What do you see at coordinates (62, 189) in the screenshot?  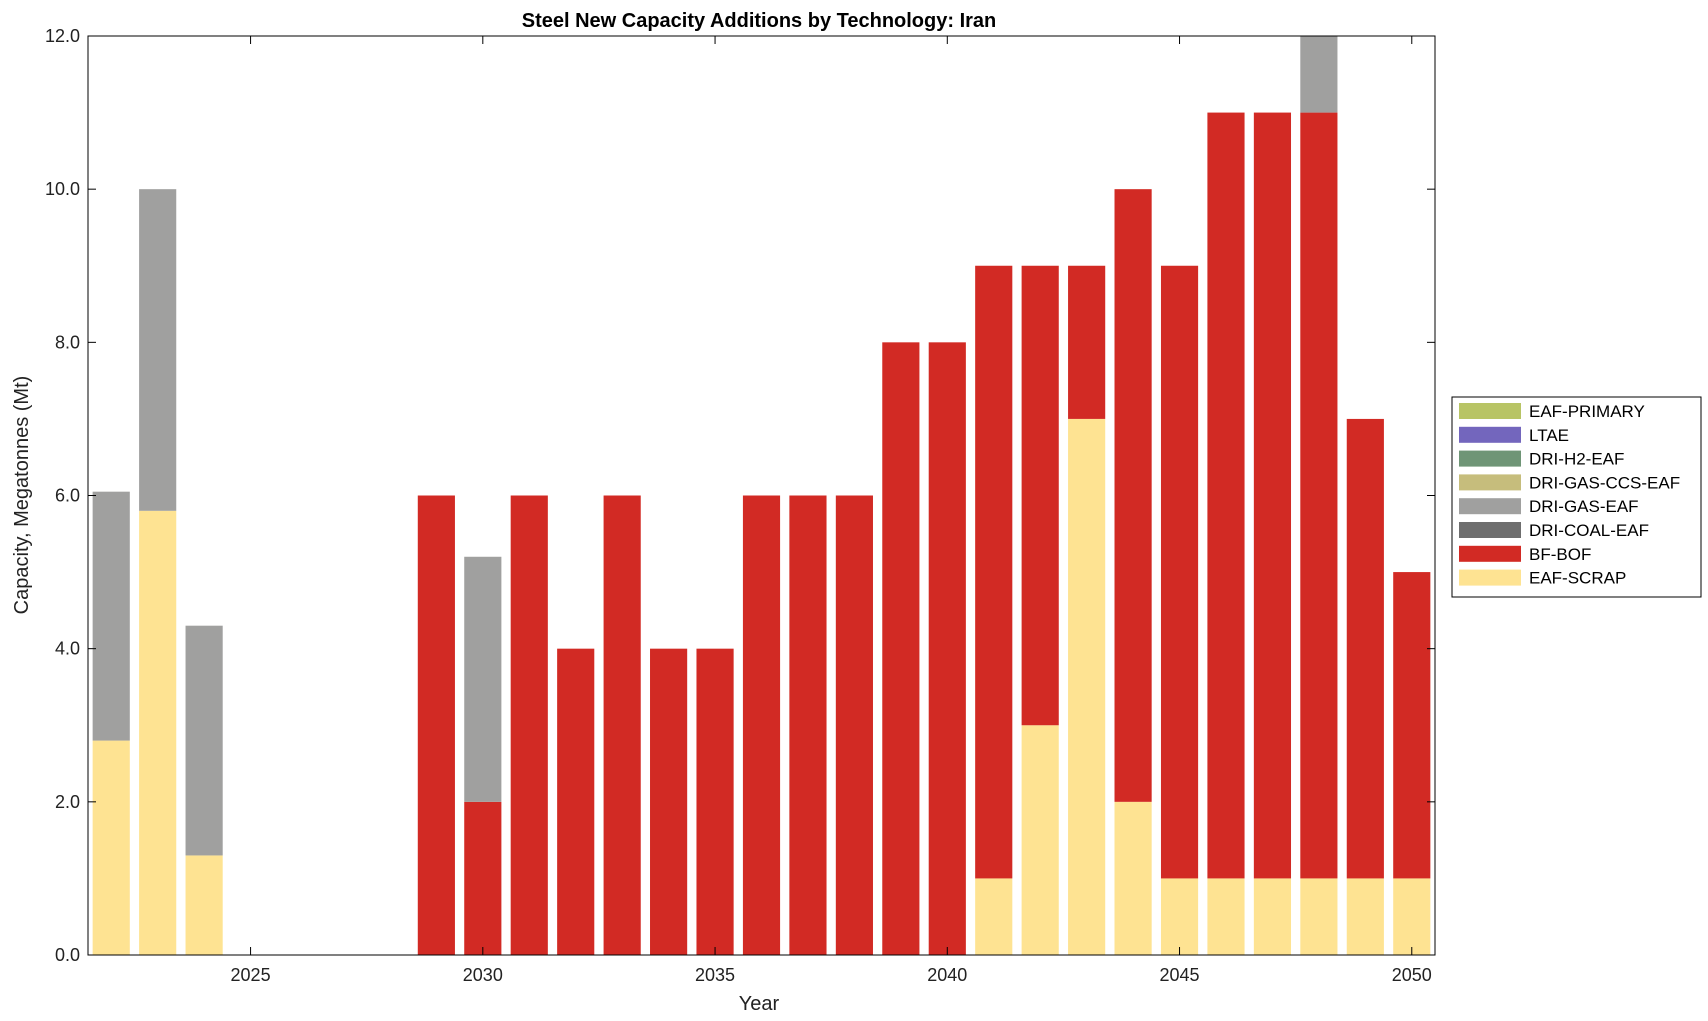 I see `y-tick-label: 10.0` at bounding box center [62, 189].